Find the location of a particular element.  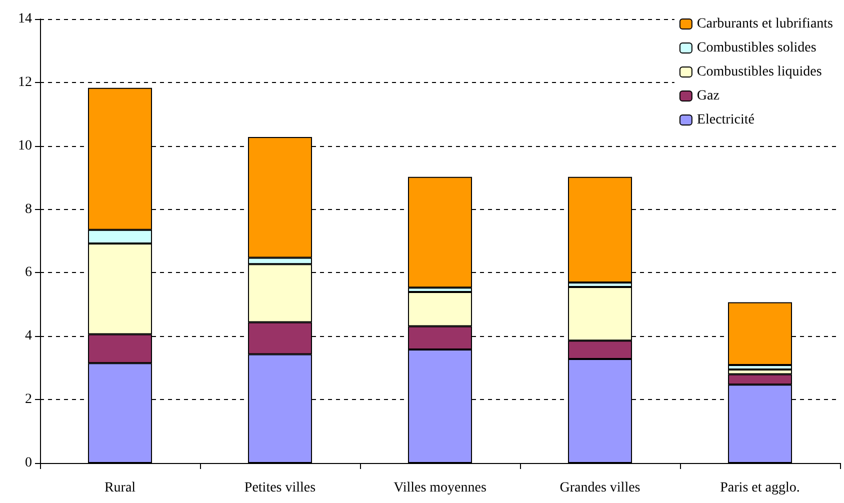

y-tick-label: 10 is located at coordinates (25, 146).